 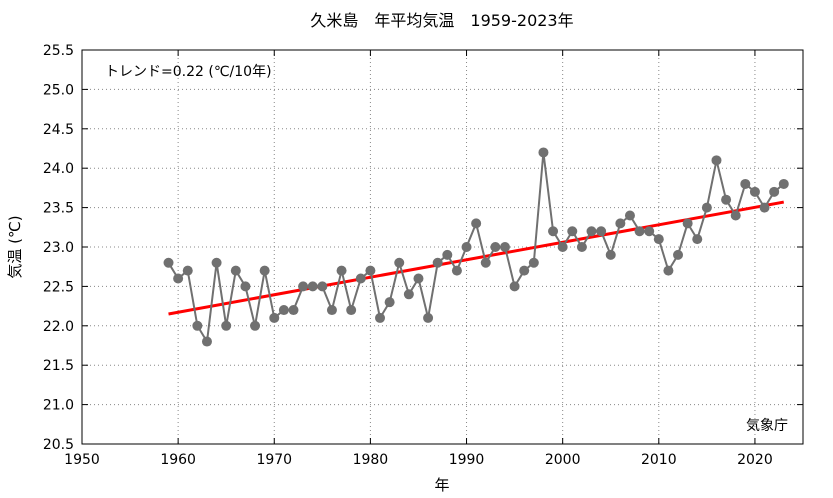 What do you see at coordinates (58, 248) in the screenshot?
I see `y-tick-label: 23.0` at bounding box center [58, 248].